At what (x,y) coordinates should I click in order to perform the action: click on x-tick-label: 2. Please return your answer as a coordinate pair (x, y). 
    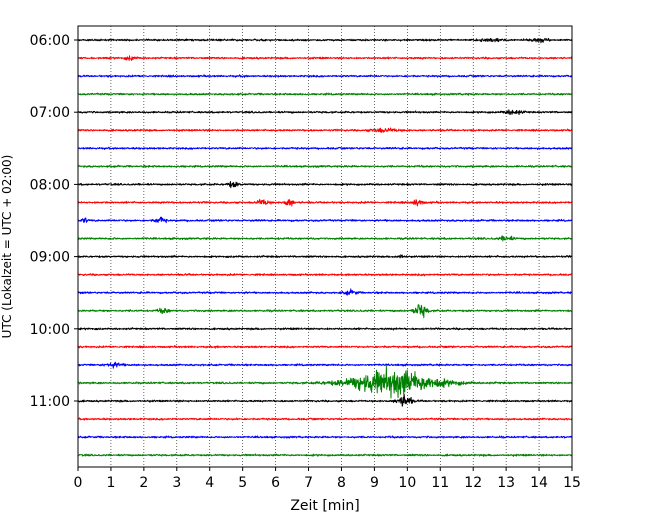
    Looking at the image, I should click on (143, 483).